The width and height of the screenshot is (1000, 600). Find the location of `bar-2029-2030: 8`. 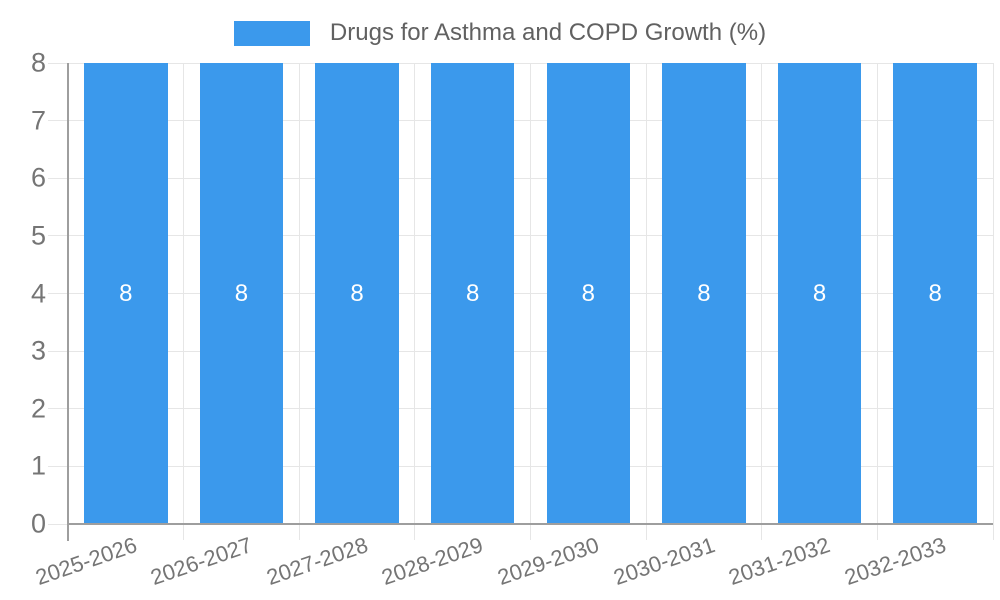

bar-2029-2030: 8 is located at coordinates (588, 293).